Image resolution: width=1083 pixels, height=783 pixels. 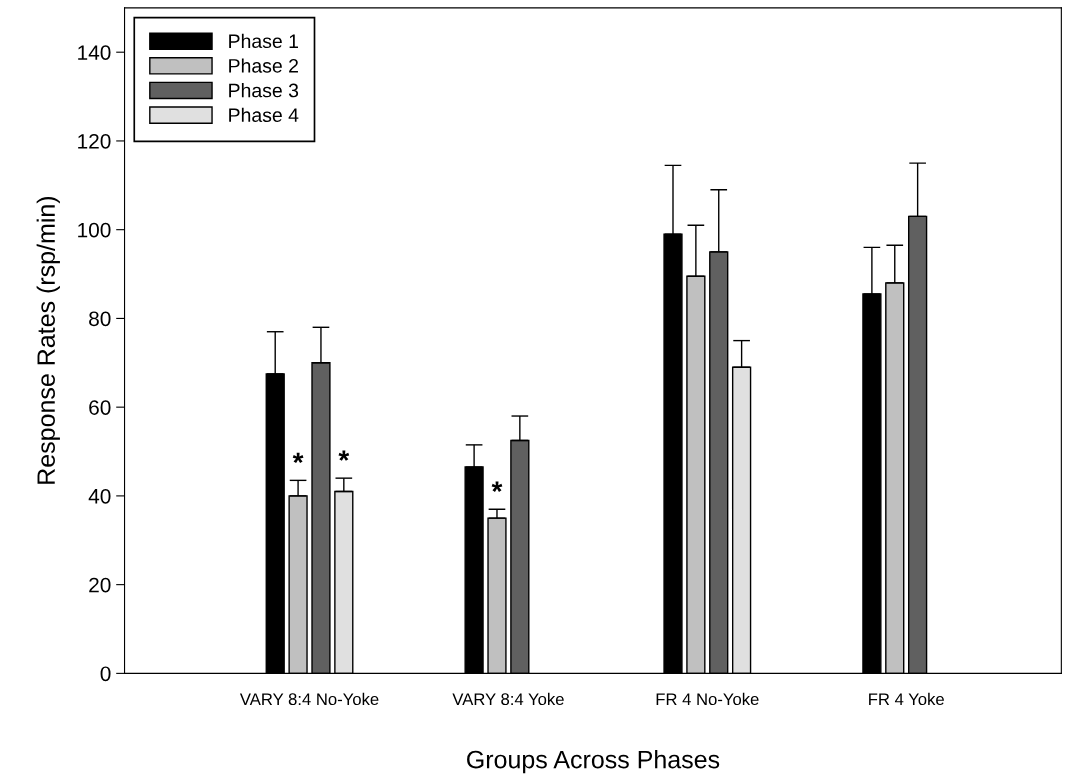 I want to click on y-axis-title: Response Rates (rsp/min), so click(x=48, y=340).